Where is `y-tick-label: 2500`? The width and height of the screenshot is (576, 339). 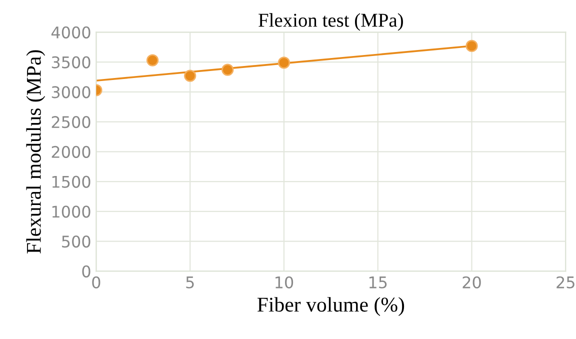 y-tick-label: 2500 is located at coordinates (71, 122).